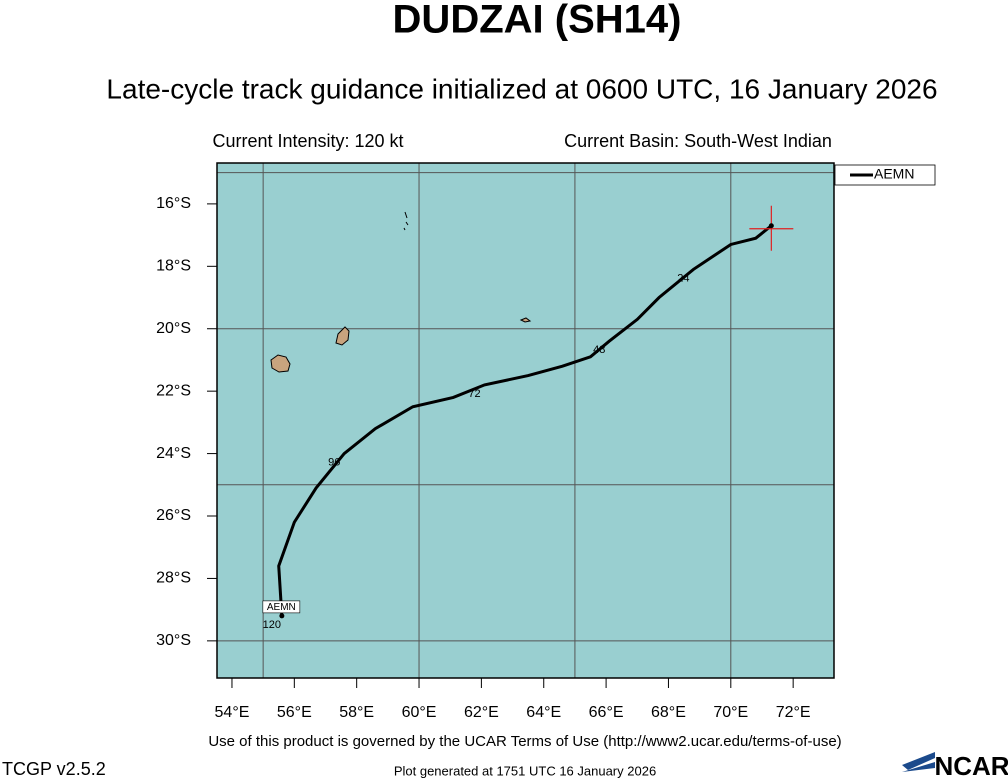 The image size is (1008, 780). I want to click on x-tick-label: 66°E, so click(606, 712).